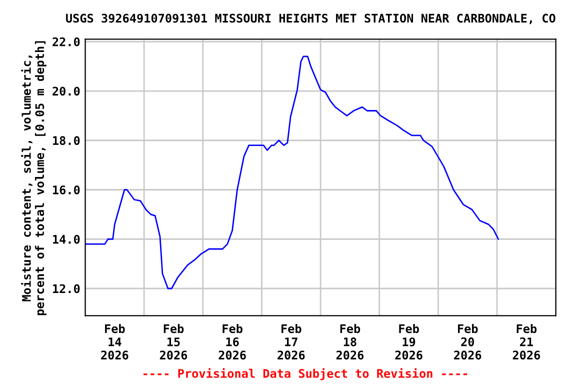  What do you see at coordinates (306, 374) in the screenshot?
I see `text: ---- Provisional Data Subject to Revision ----` at bounding box center [306, 374].